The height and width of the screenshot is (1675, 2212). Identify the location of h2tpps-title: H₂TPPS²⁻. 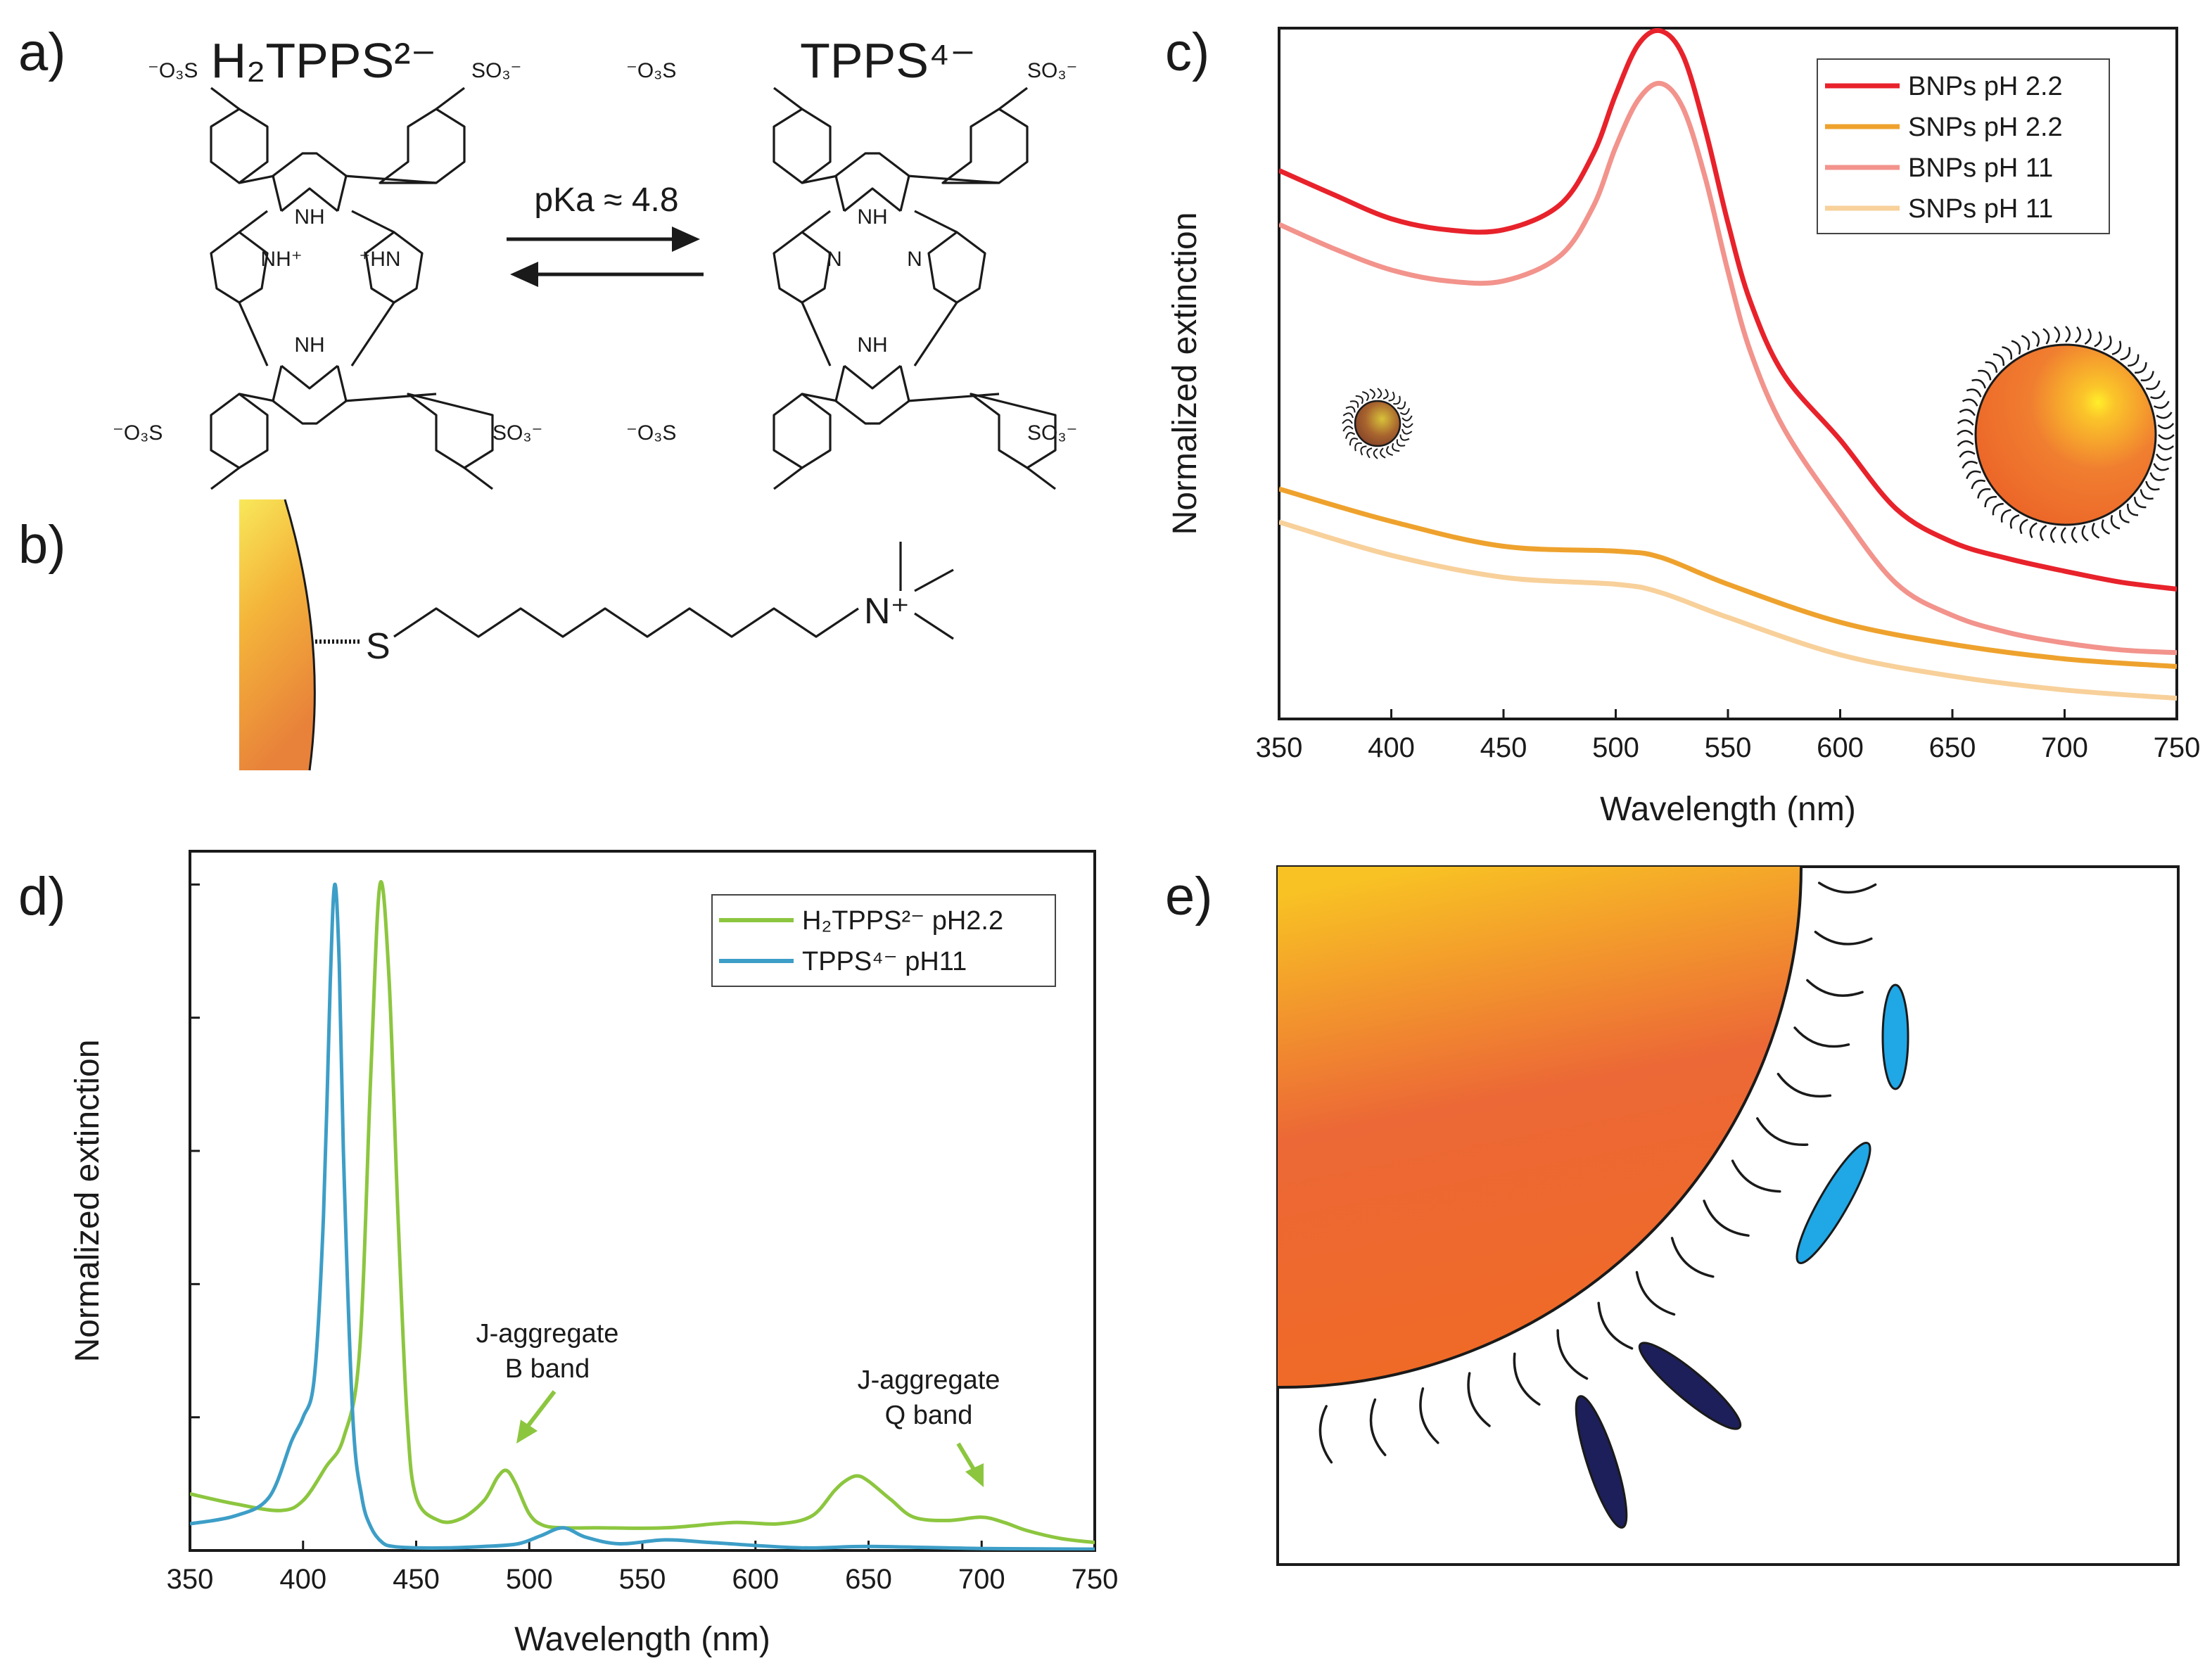
(324, 60).